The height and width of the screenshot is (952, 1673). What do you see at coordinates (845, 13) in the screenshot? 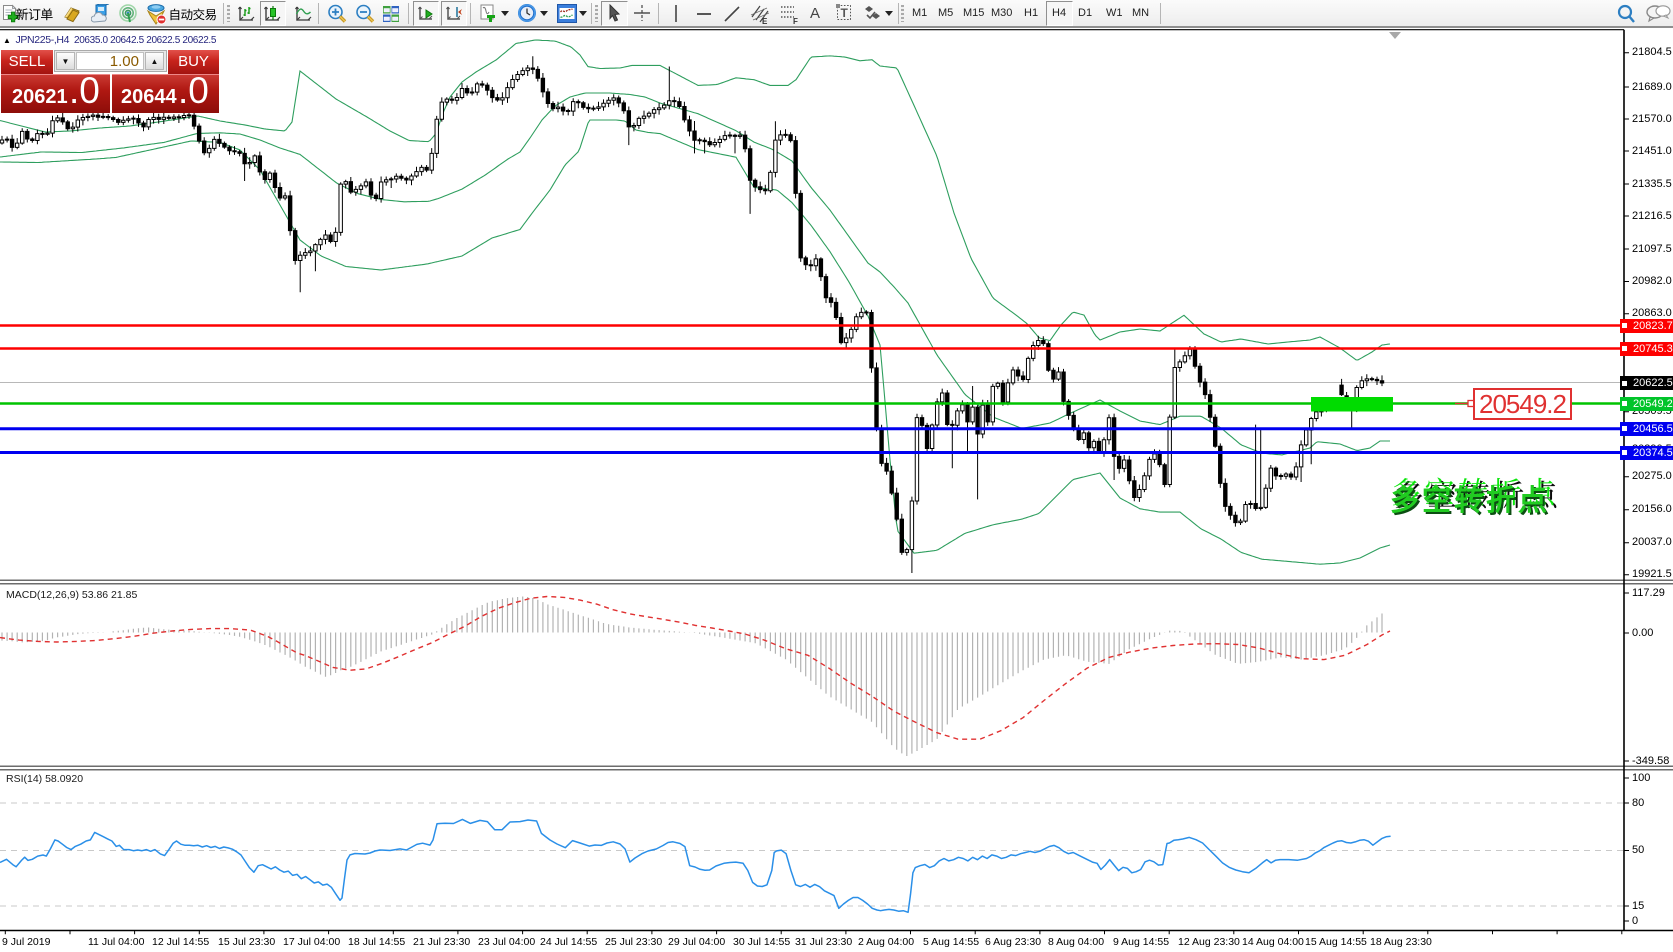
I see `svg-text: T` at bounding box center [845, 13].